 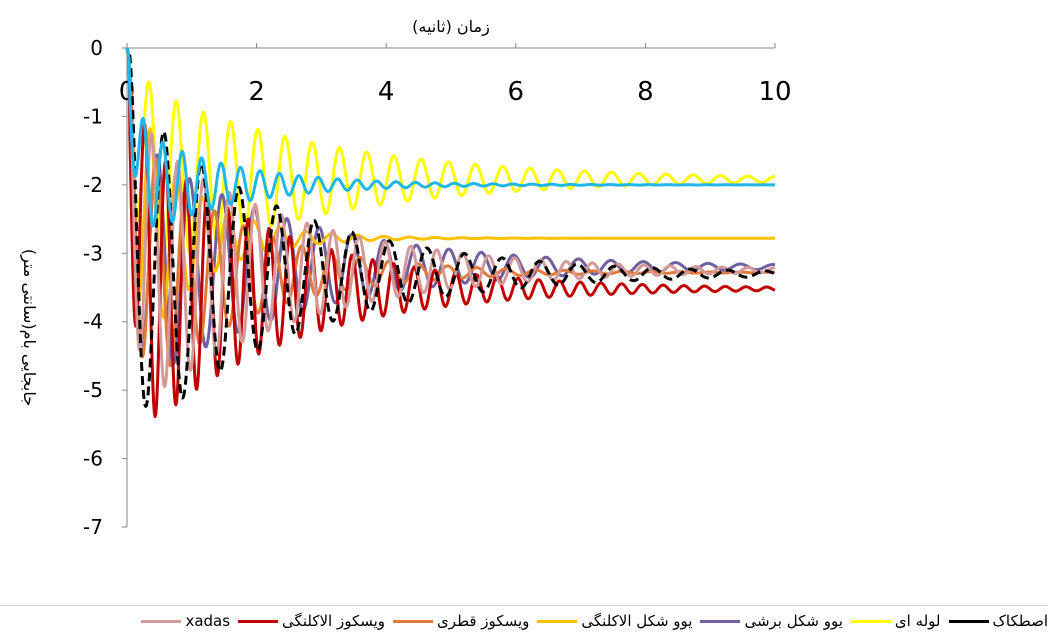 What do you see at coordinates (93, 390) in the screenshot?
I see `y-tick-label: -5` at bounding box center [93, 390].